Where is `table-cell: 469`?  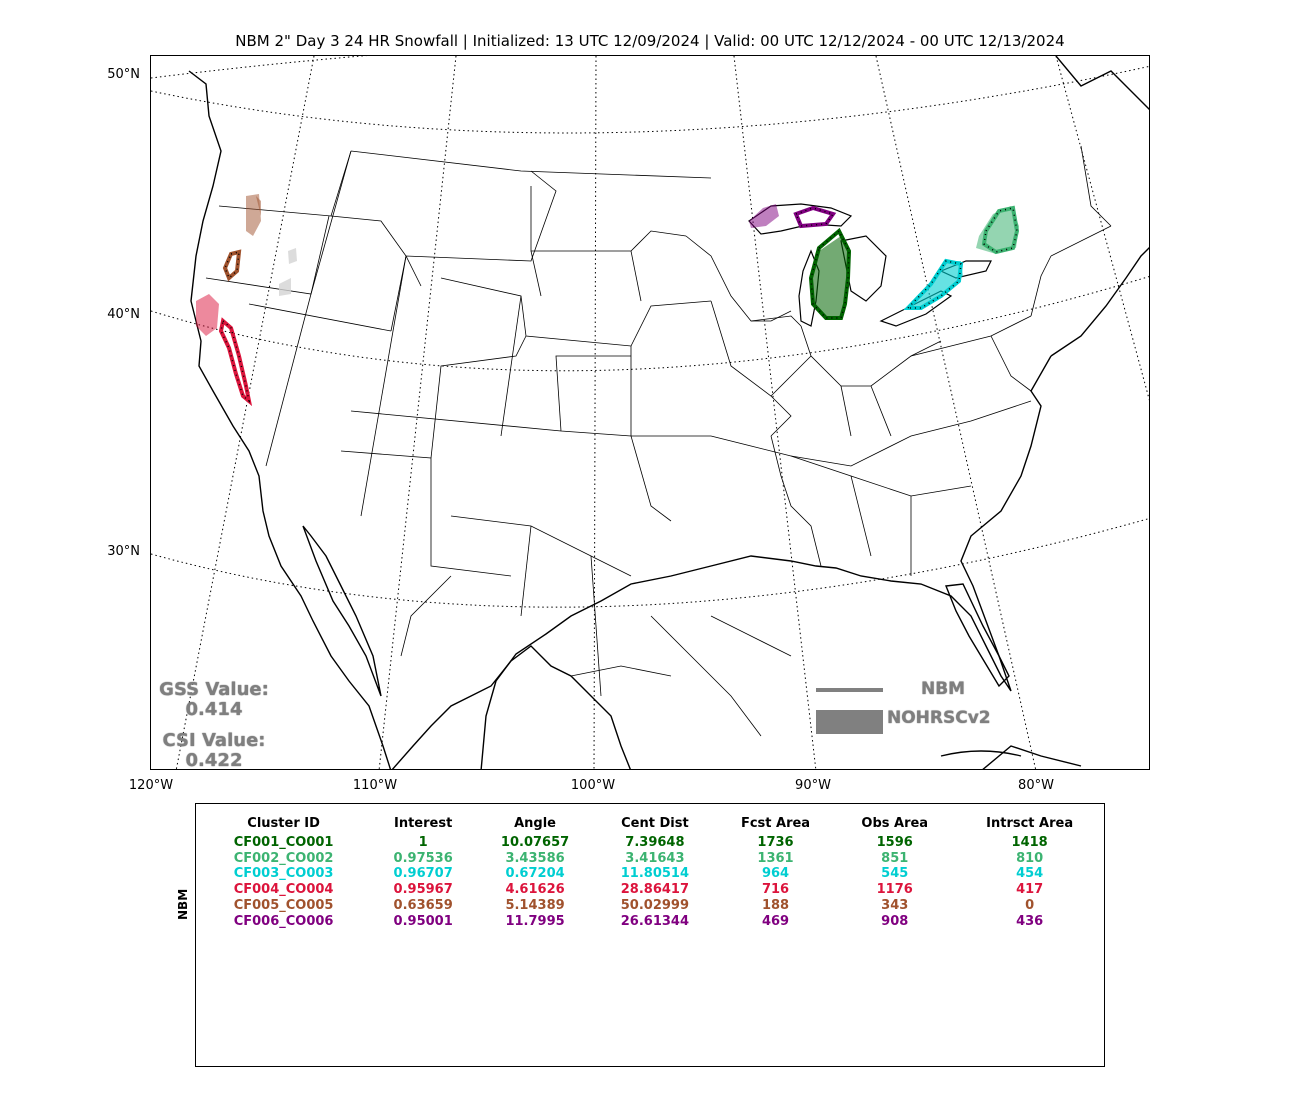
table-cell: 469 is located at coordinates (775, 921).